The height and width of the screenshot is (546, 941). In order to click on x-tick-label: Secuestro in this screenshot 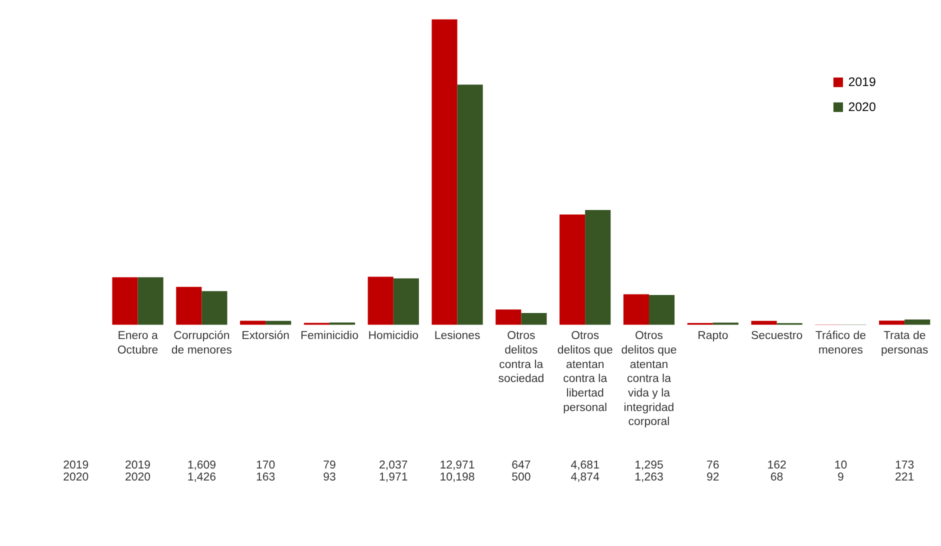, I will do `click(776, 336)`.